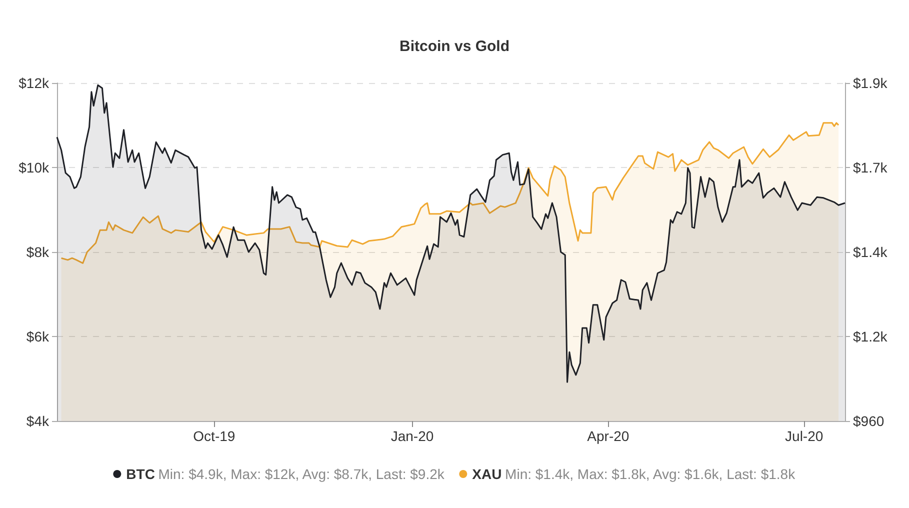 Image resolution: width=909 pixels, height=508 pixels. Describe the element at coordinates (38, 252) in the screenshot. I see `y-tick-label: $8k` at that location.